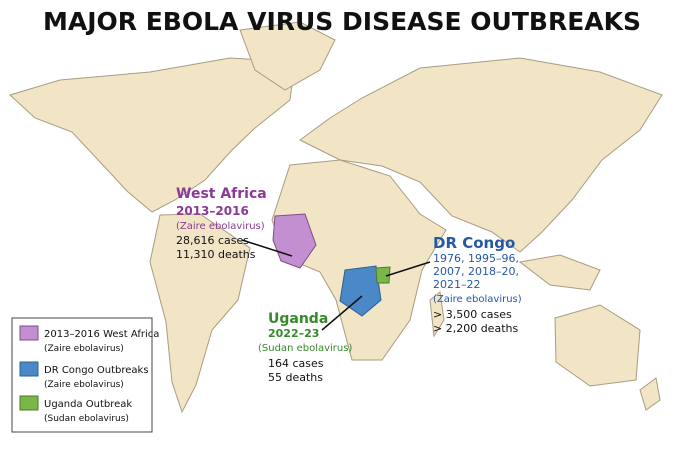 The width and height of the screenshot is (685, 456). What do you see at coordinates (476, 271) in the screenshot?
I see `callout-line: 2007, 2018–20,` at bounding box center [476, 271].